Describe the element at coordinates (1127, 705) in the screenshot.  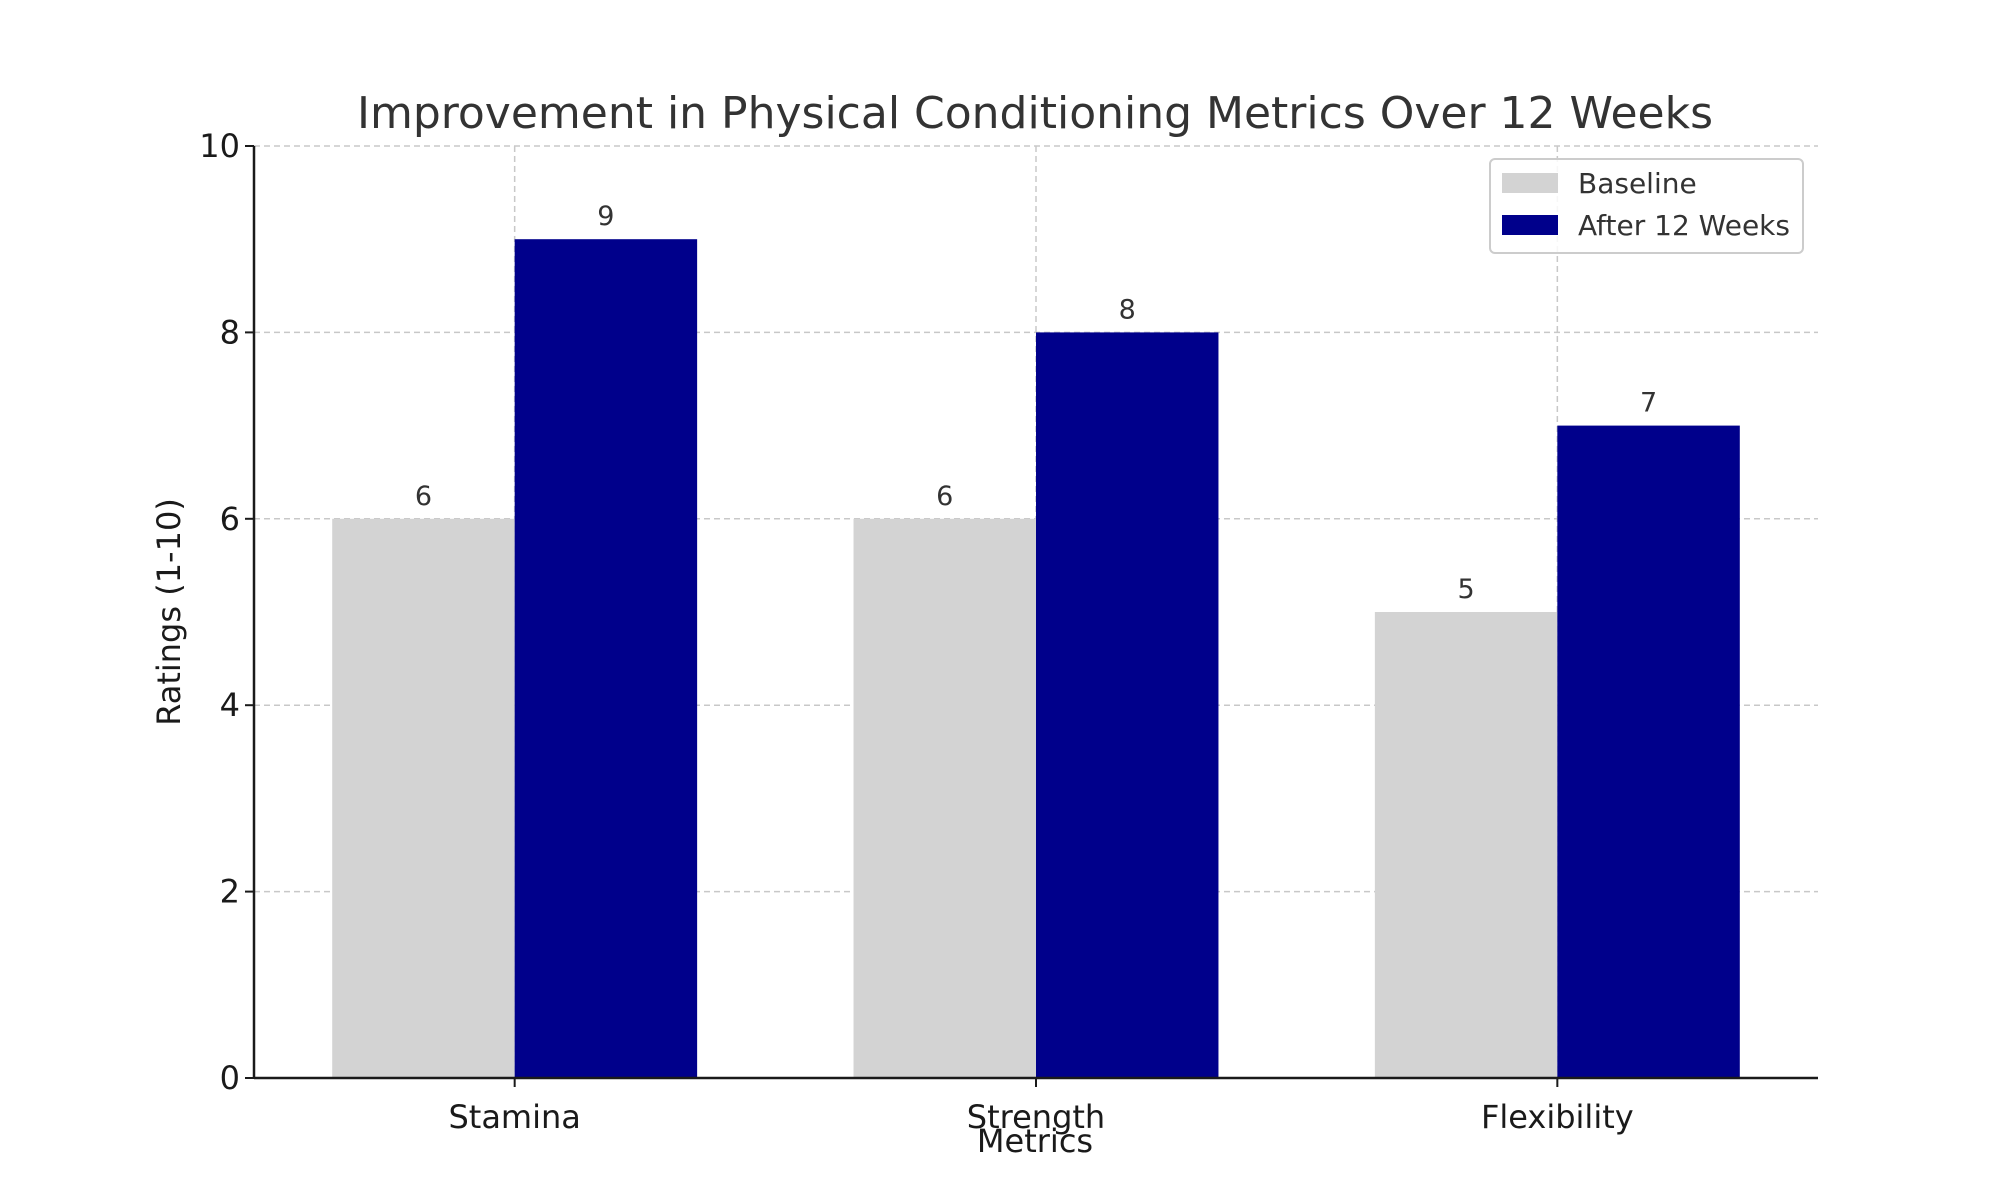
I see `bar-after-12-weeks-strength` at that location.